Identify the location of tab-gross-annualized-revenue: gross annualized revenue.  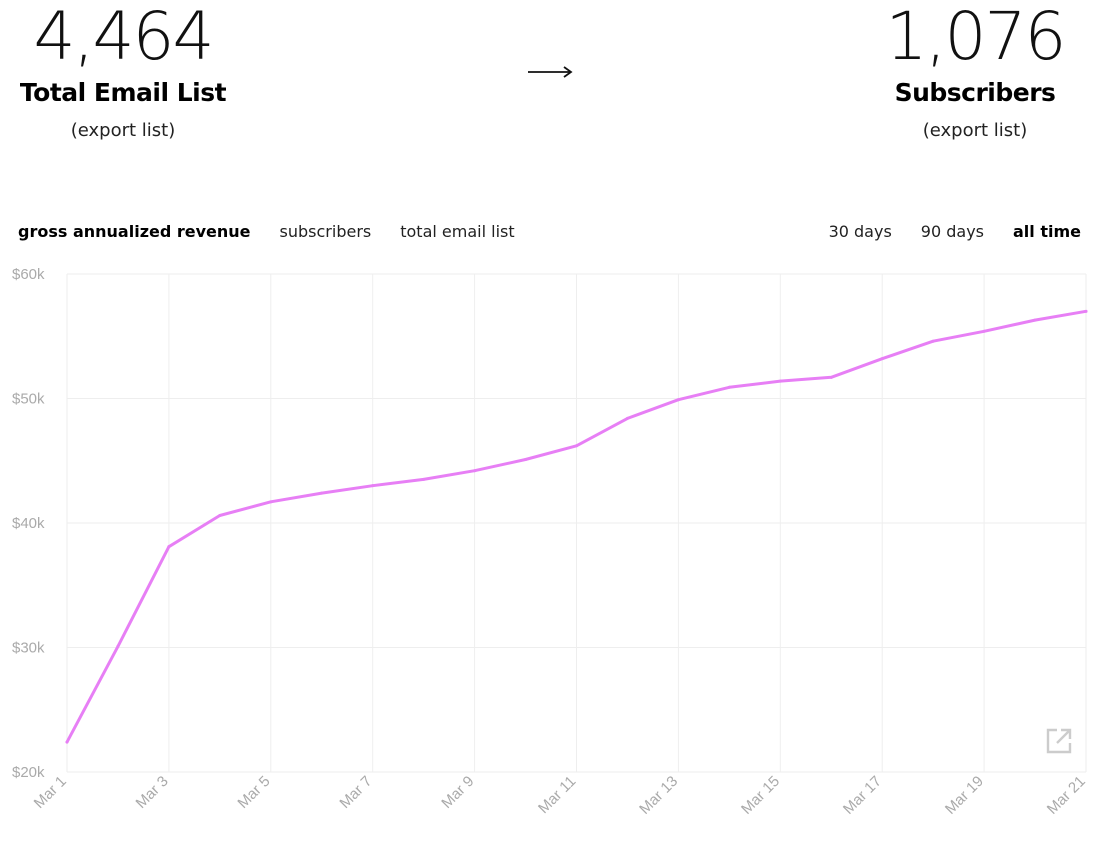
(134, 231).